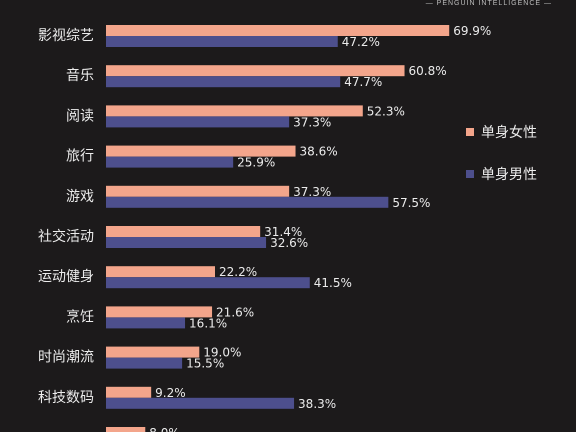 This screenshot has height=432, width=576. I want to click on value-label: 15.5%, so click(205, 364).